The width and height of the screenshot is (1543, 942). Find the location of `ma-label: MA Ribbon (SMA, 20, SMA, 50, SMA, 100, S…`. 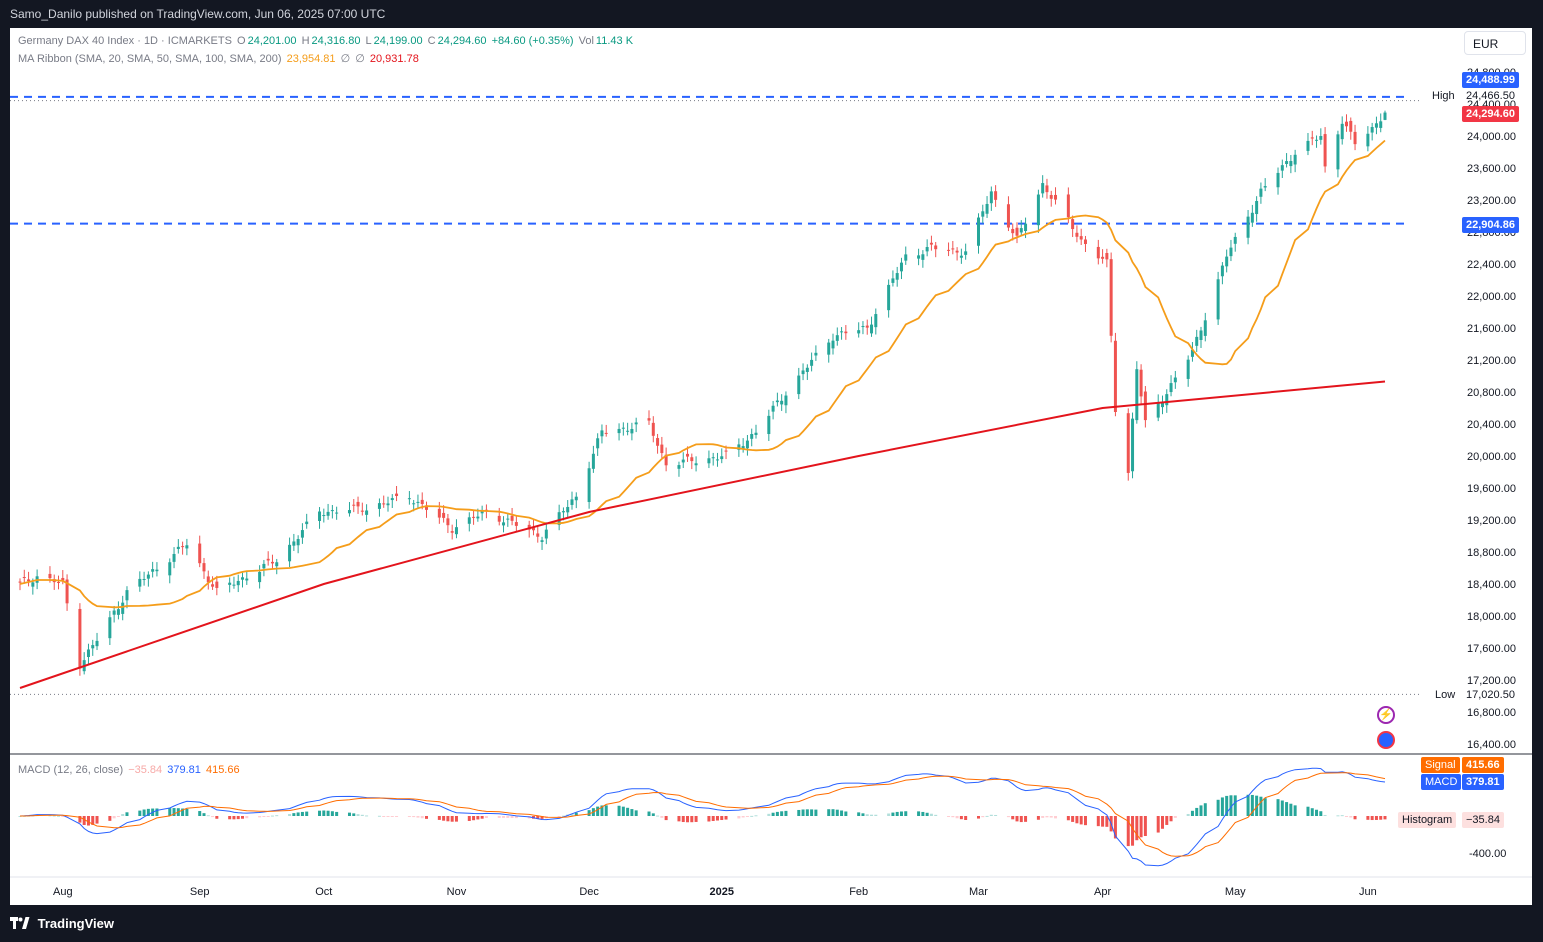

ma-label: MA Ribbon (SMA, 20, SMA, 50, SMA, 100, S… is located at coordinates (150, 59).